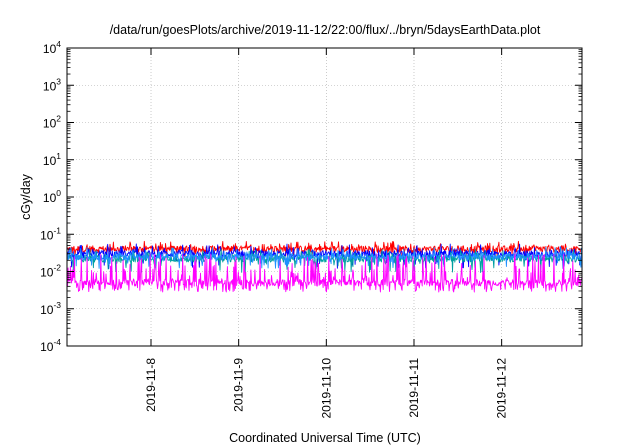  What do you see at coordinates (26, 196) in the screenshot?
I see `y-axis-title: cGy/day` at bounding box center [26, 196].